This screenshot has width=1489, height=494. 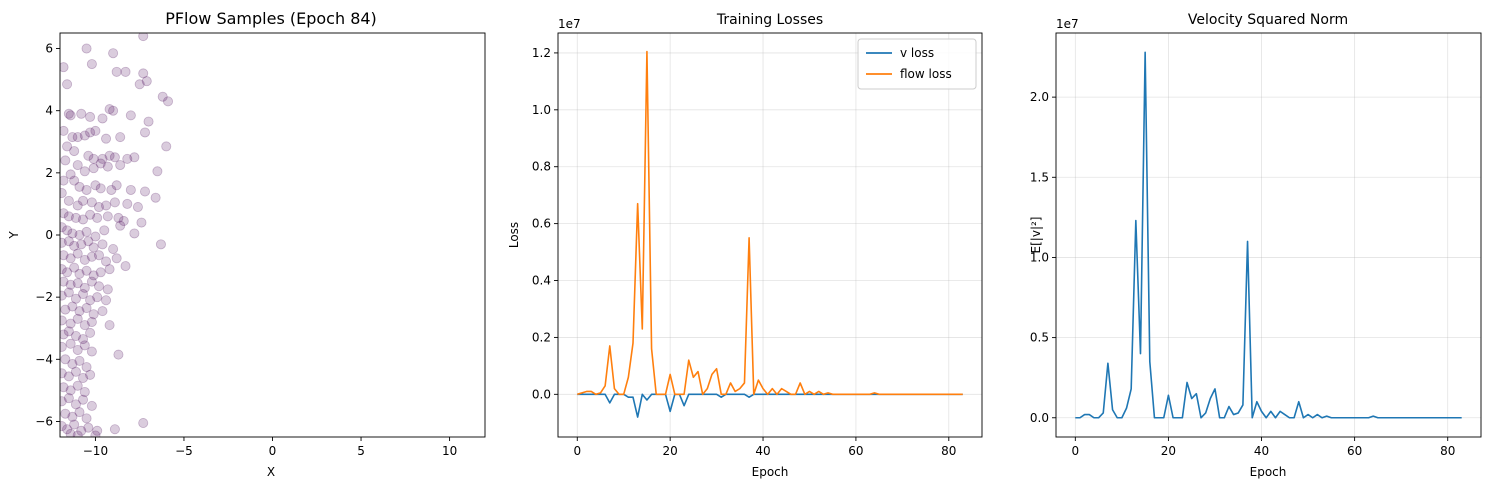 What do you see at coordinates (1261, 451) in the screenshot?
I see `x-tick-label: 40` at bounding box center [1261, 451].